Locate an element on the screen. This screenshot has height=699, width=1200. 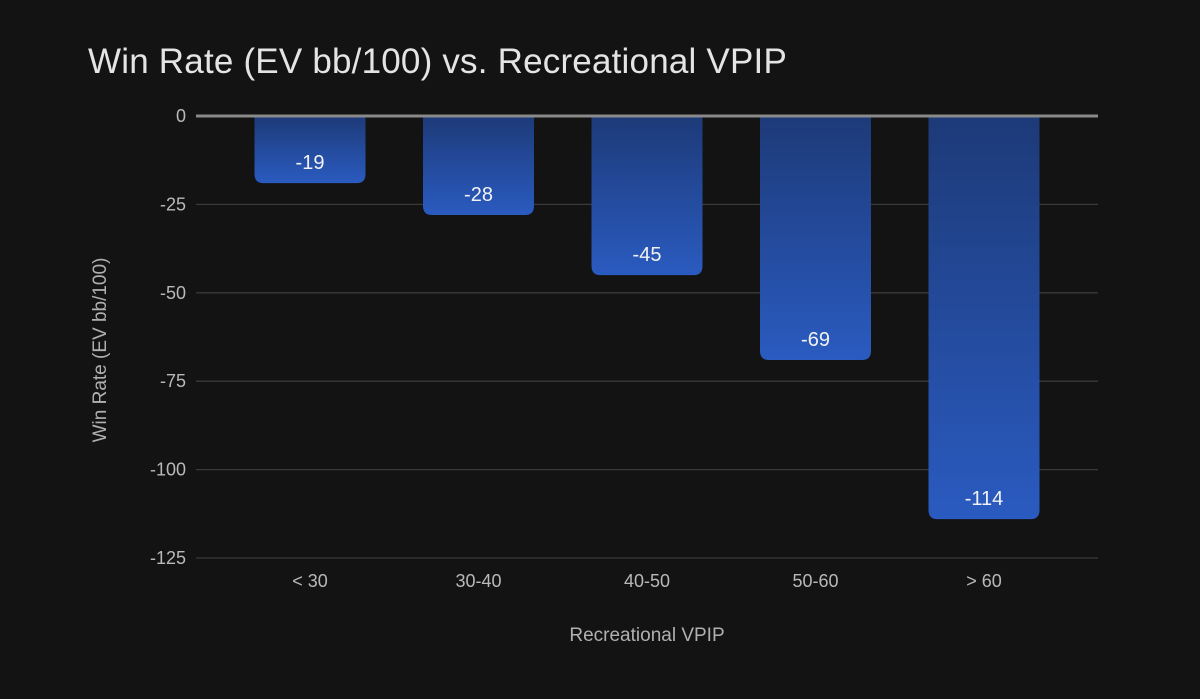
bar-value-label: -28 is located at coordinates (478, 195).